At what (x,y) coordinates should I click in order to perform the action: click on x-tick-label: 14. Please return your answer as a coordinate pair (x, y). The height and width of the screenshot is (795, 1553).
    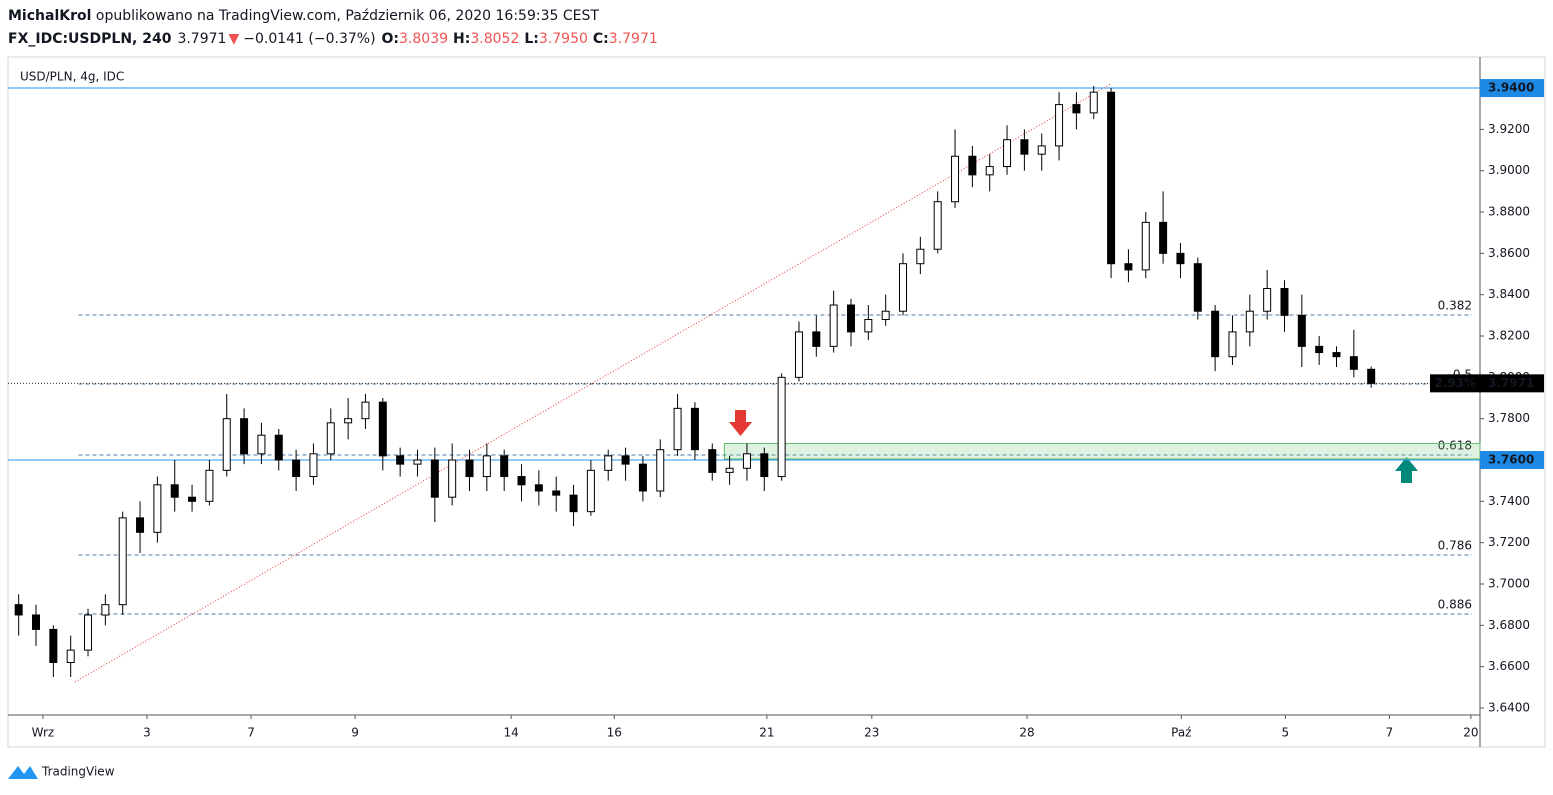
    Looking at the image, I should click on (510, 733).